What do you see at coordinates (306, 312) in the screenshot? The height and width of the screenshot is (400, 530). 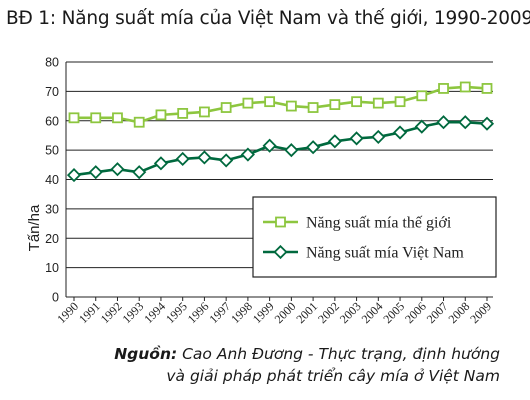 I see `x-tick-label: 2001` at bounding box center [306, 312].